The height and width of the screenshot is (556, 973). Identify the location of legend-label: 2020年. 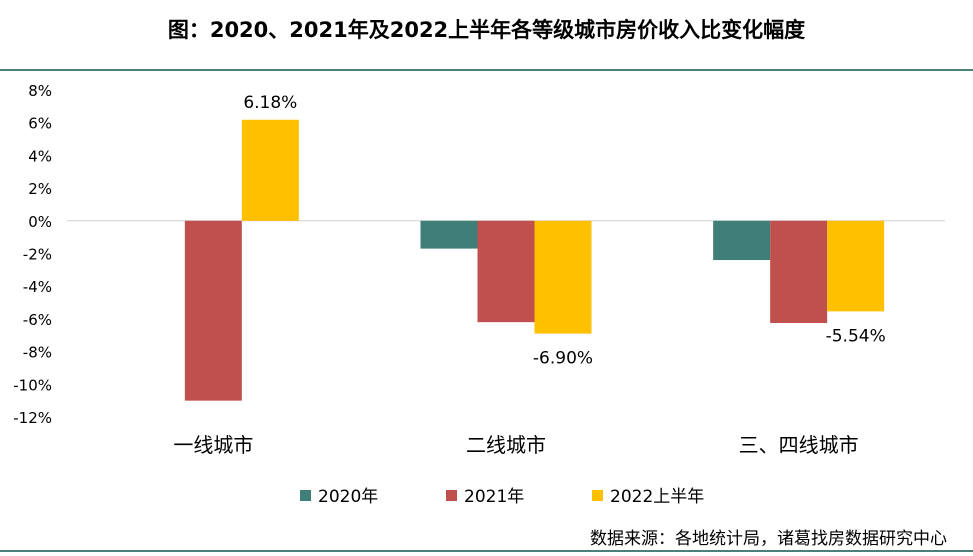
(348, 497).